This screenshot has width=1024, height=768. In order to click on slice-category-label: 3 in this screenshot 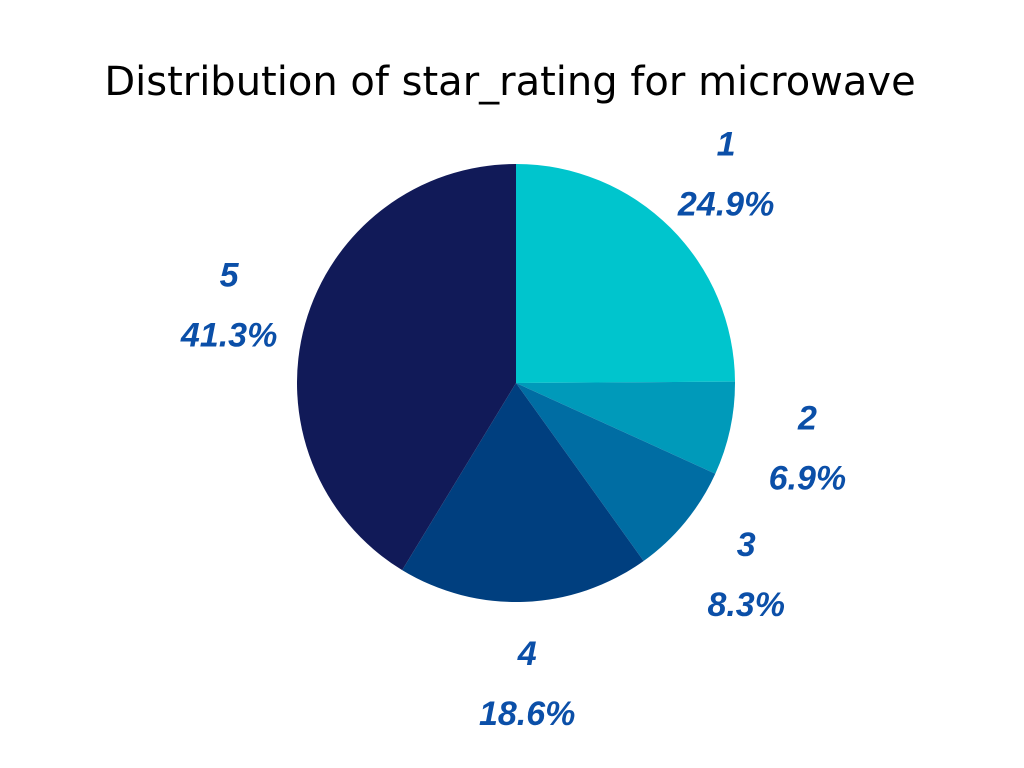, I will do `click(746, 545)`.